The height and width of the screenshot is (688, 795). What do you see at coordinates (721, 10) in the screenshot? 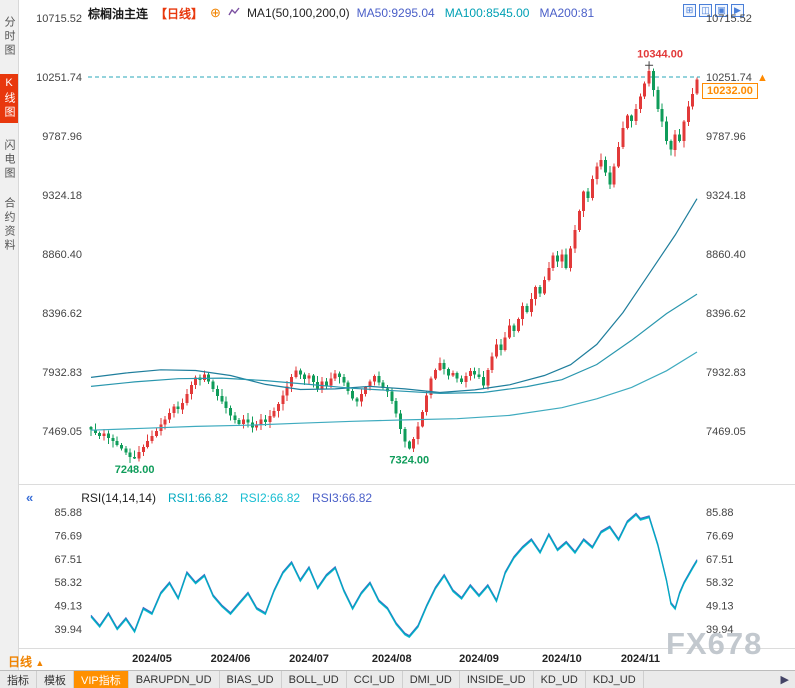
I see `layout-maximize-icon: ▣` at bounding box center [721, 10].